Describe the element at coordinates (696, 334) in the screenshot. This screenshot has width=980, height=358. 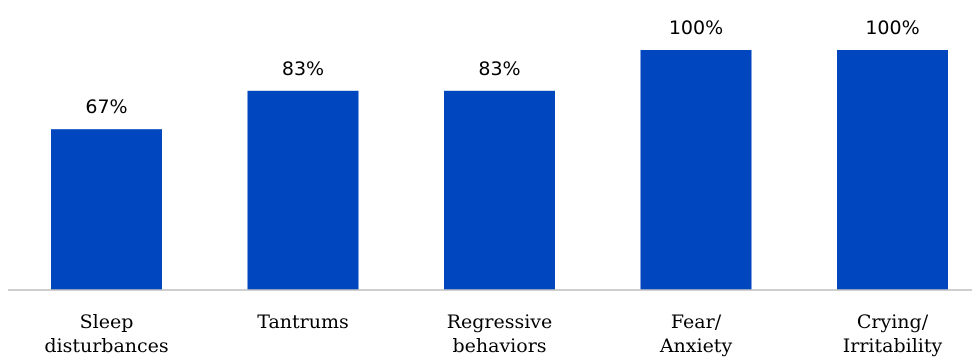
I see `x-tick-label: Fear/Anxiety` at that location.